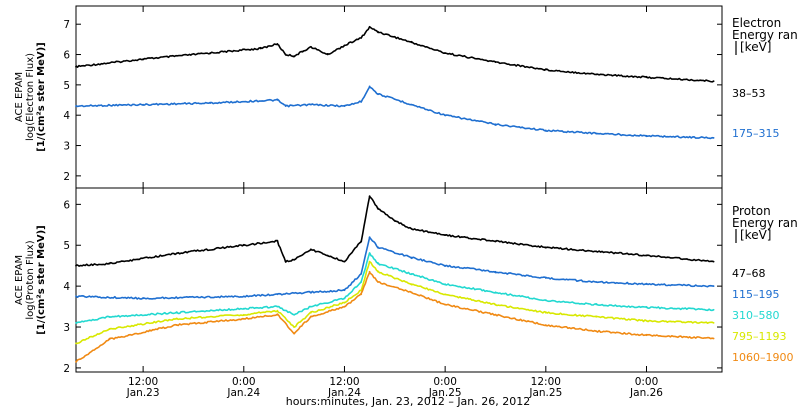 The height and width of the screenshot is (410, 800). I want to click on legend-entry: 47–68, so click(749, 273).